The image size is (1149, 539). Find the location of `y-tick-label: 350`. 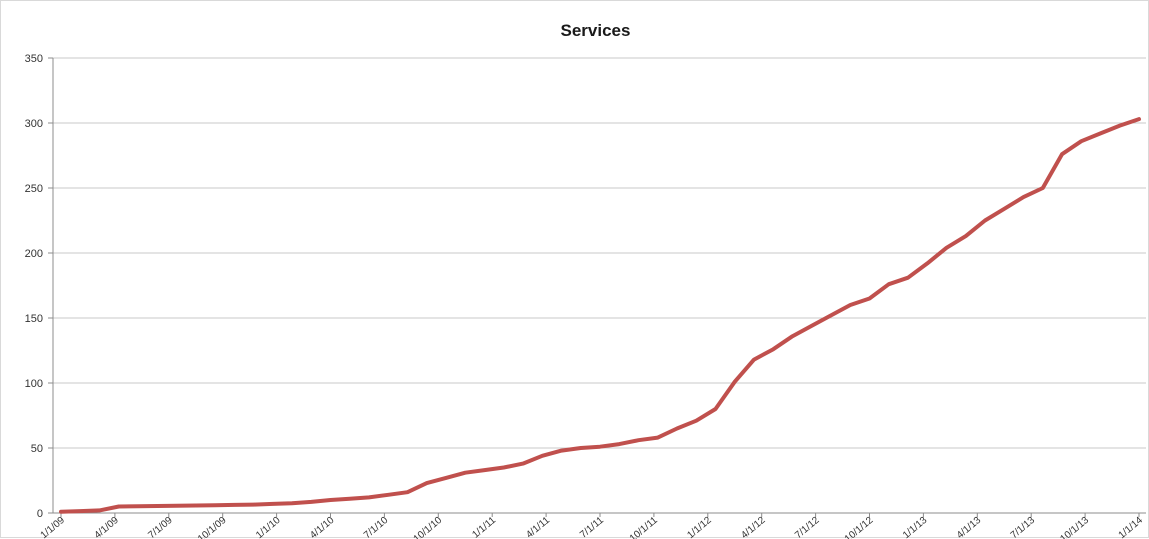

y-tick-label: 350 is located at coordinates (34, 59).